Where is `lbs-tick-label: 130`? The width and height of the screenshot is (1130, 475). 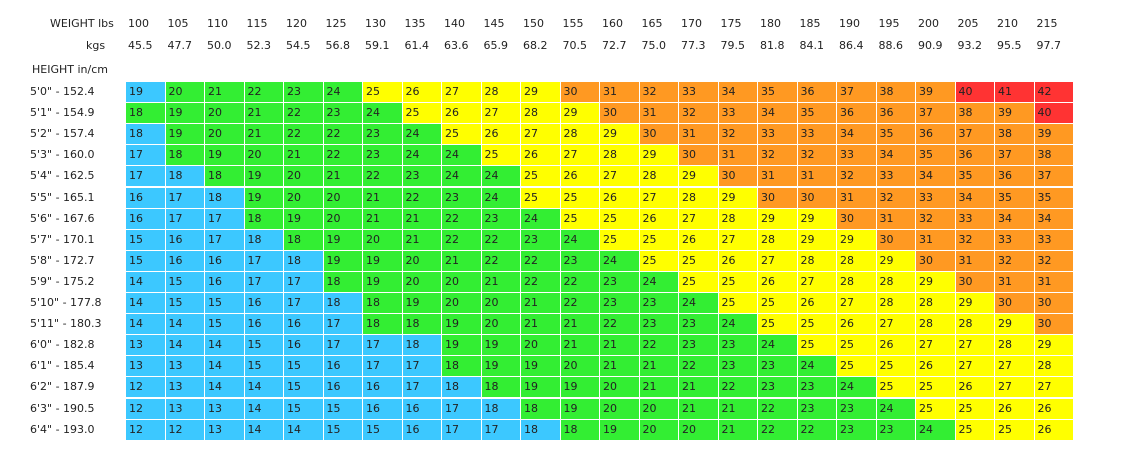 lbs-tick-label: 130 is located at coordinates (375, 23).